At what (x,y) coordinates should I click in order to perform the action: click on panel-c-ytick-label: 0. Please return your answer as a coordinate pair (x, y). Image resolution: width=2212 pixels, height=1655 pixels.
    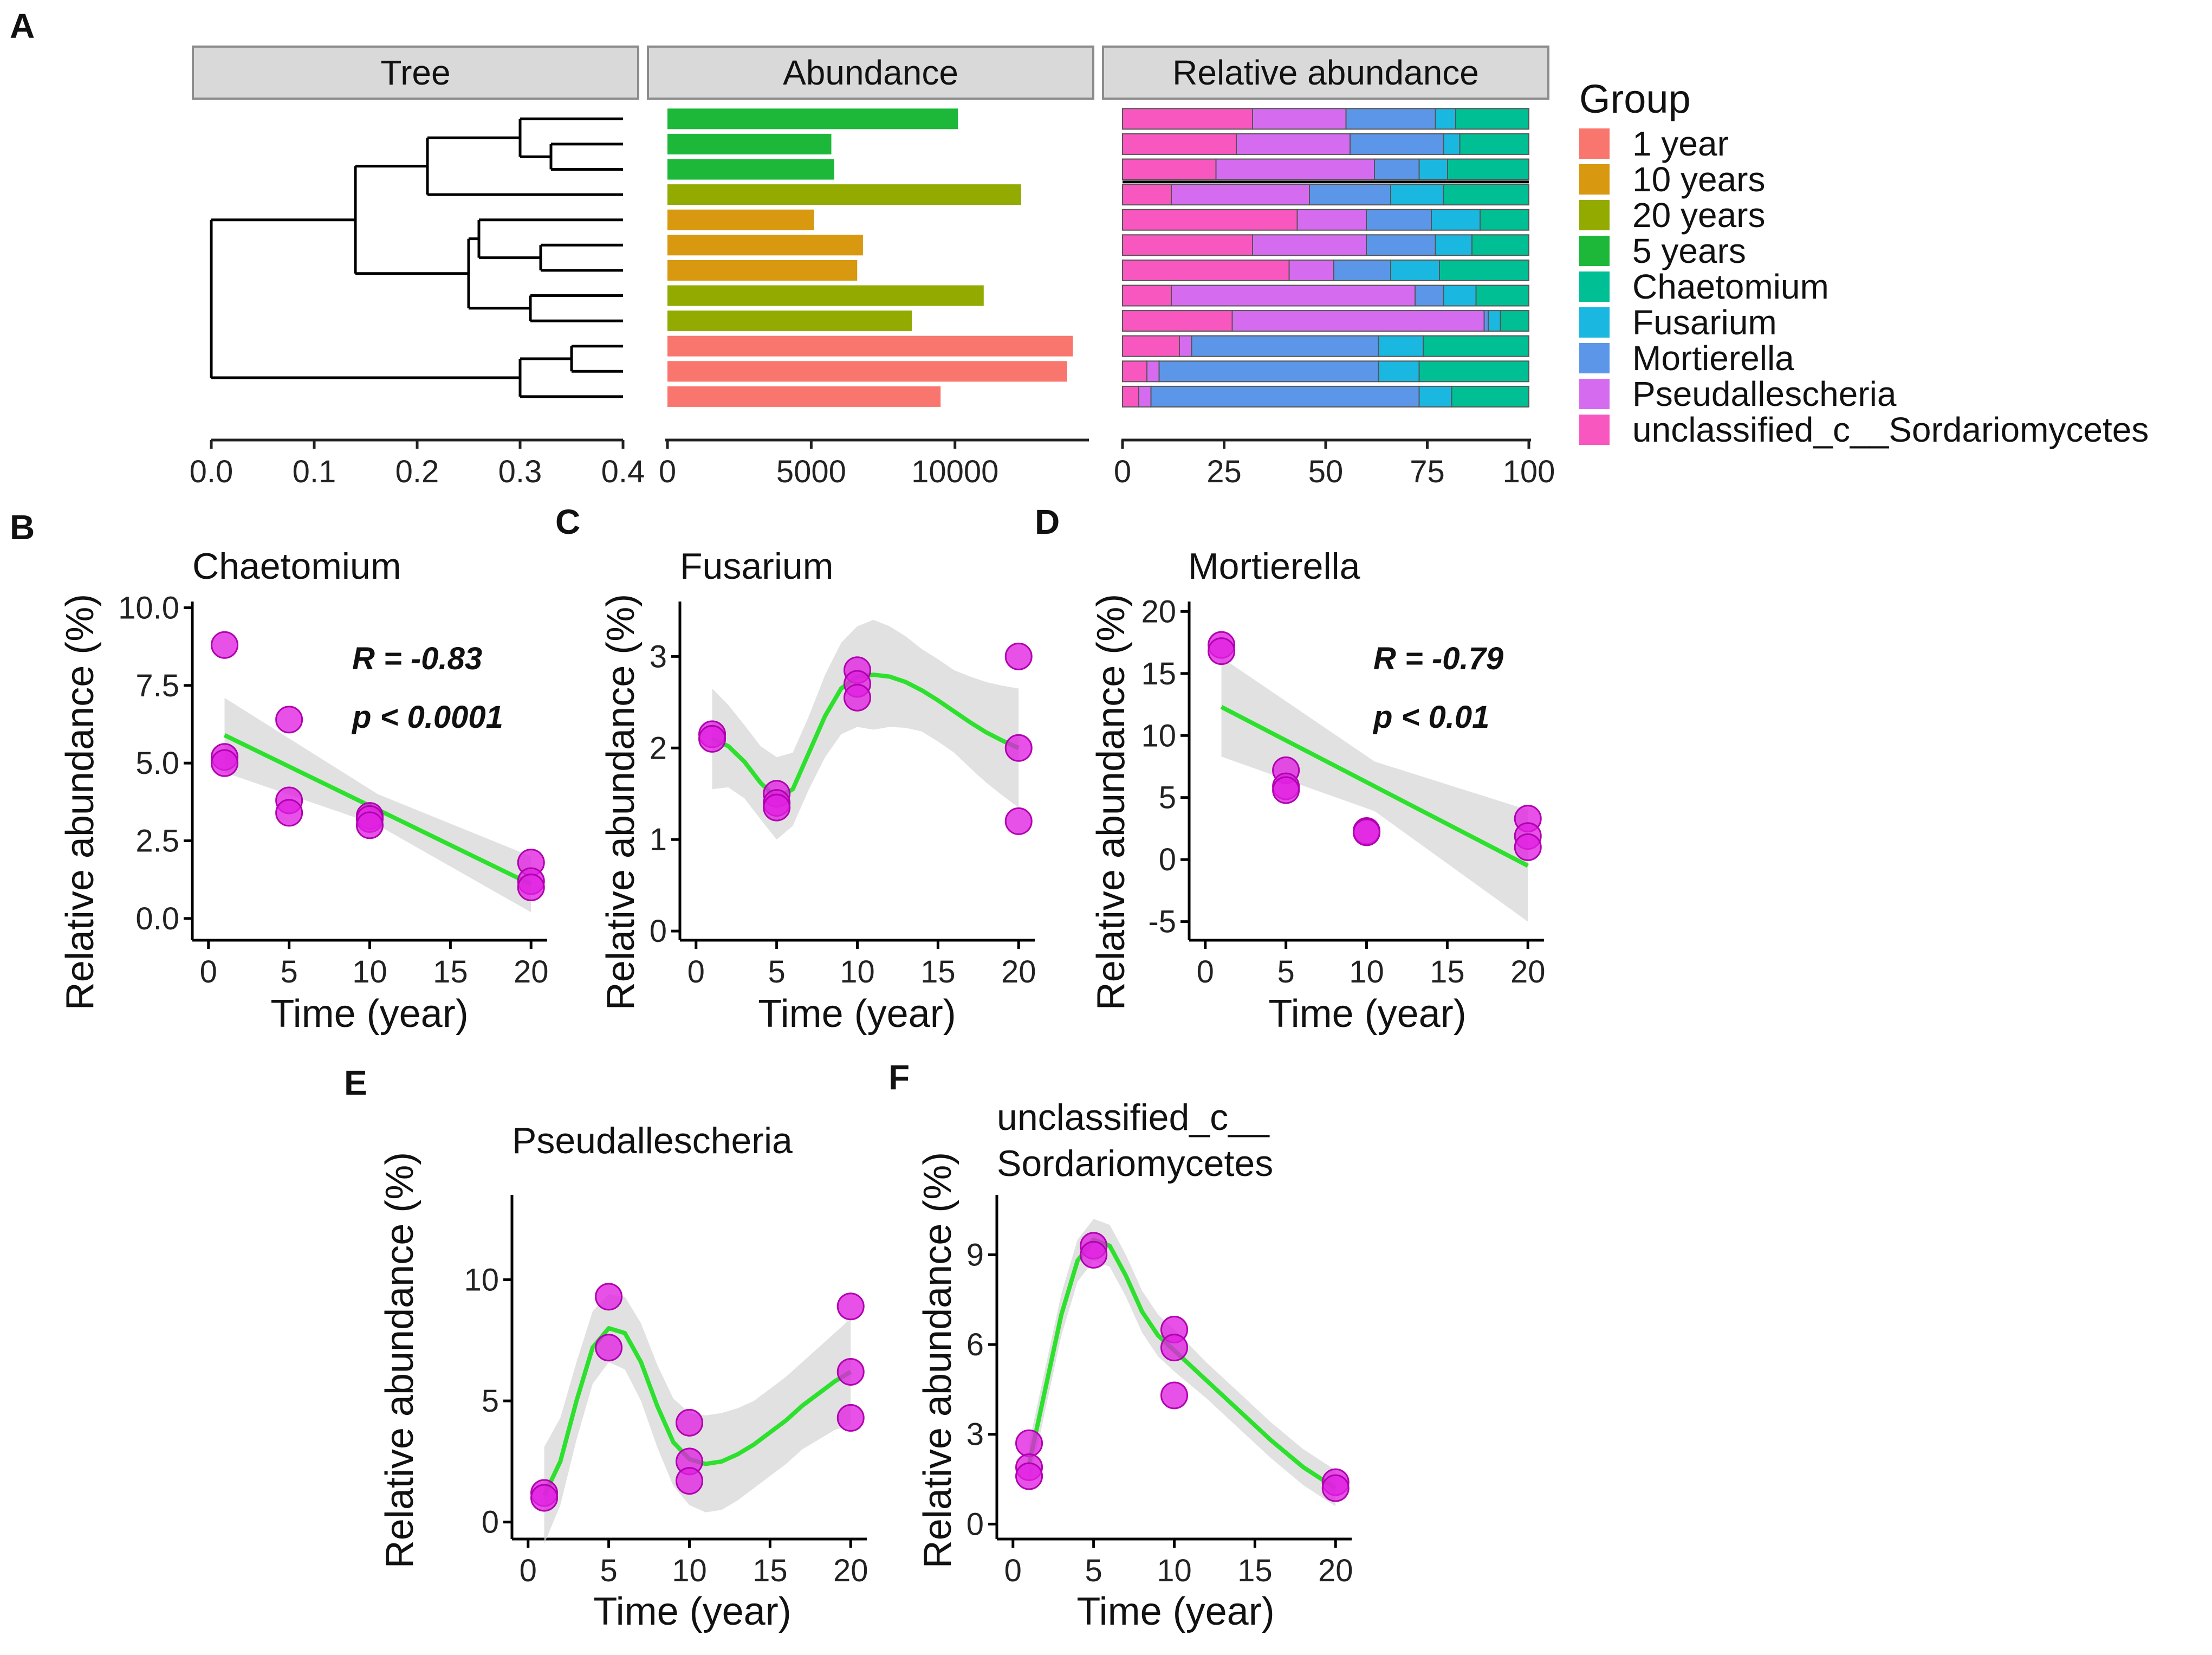
    Looking at the image, I should click on (658, 931).